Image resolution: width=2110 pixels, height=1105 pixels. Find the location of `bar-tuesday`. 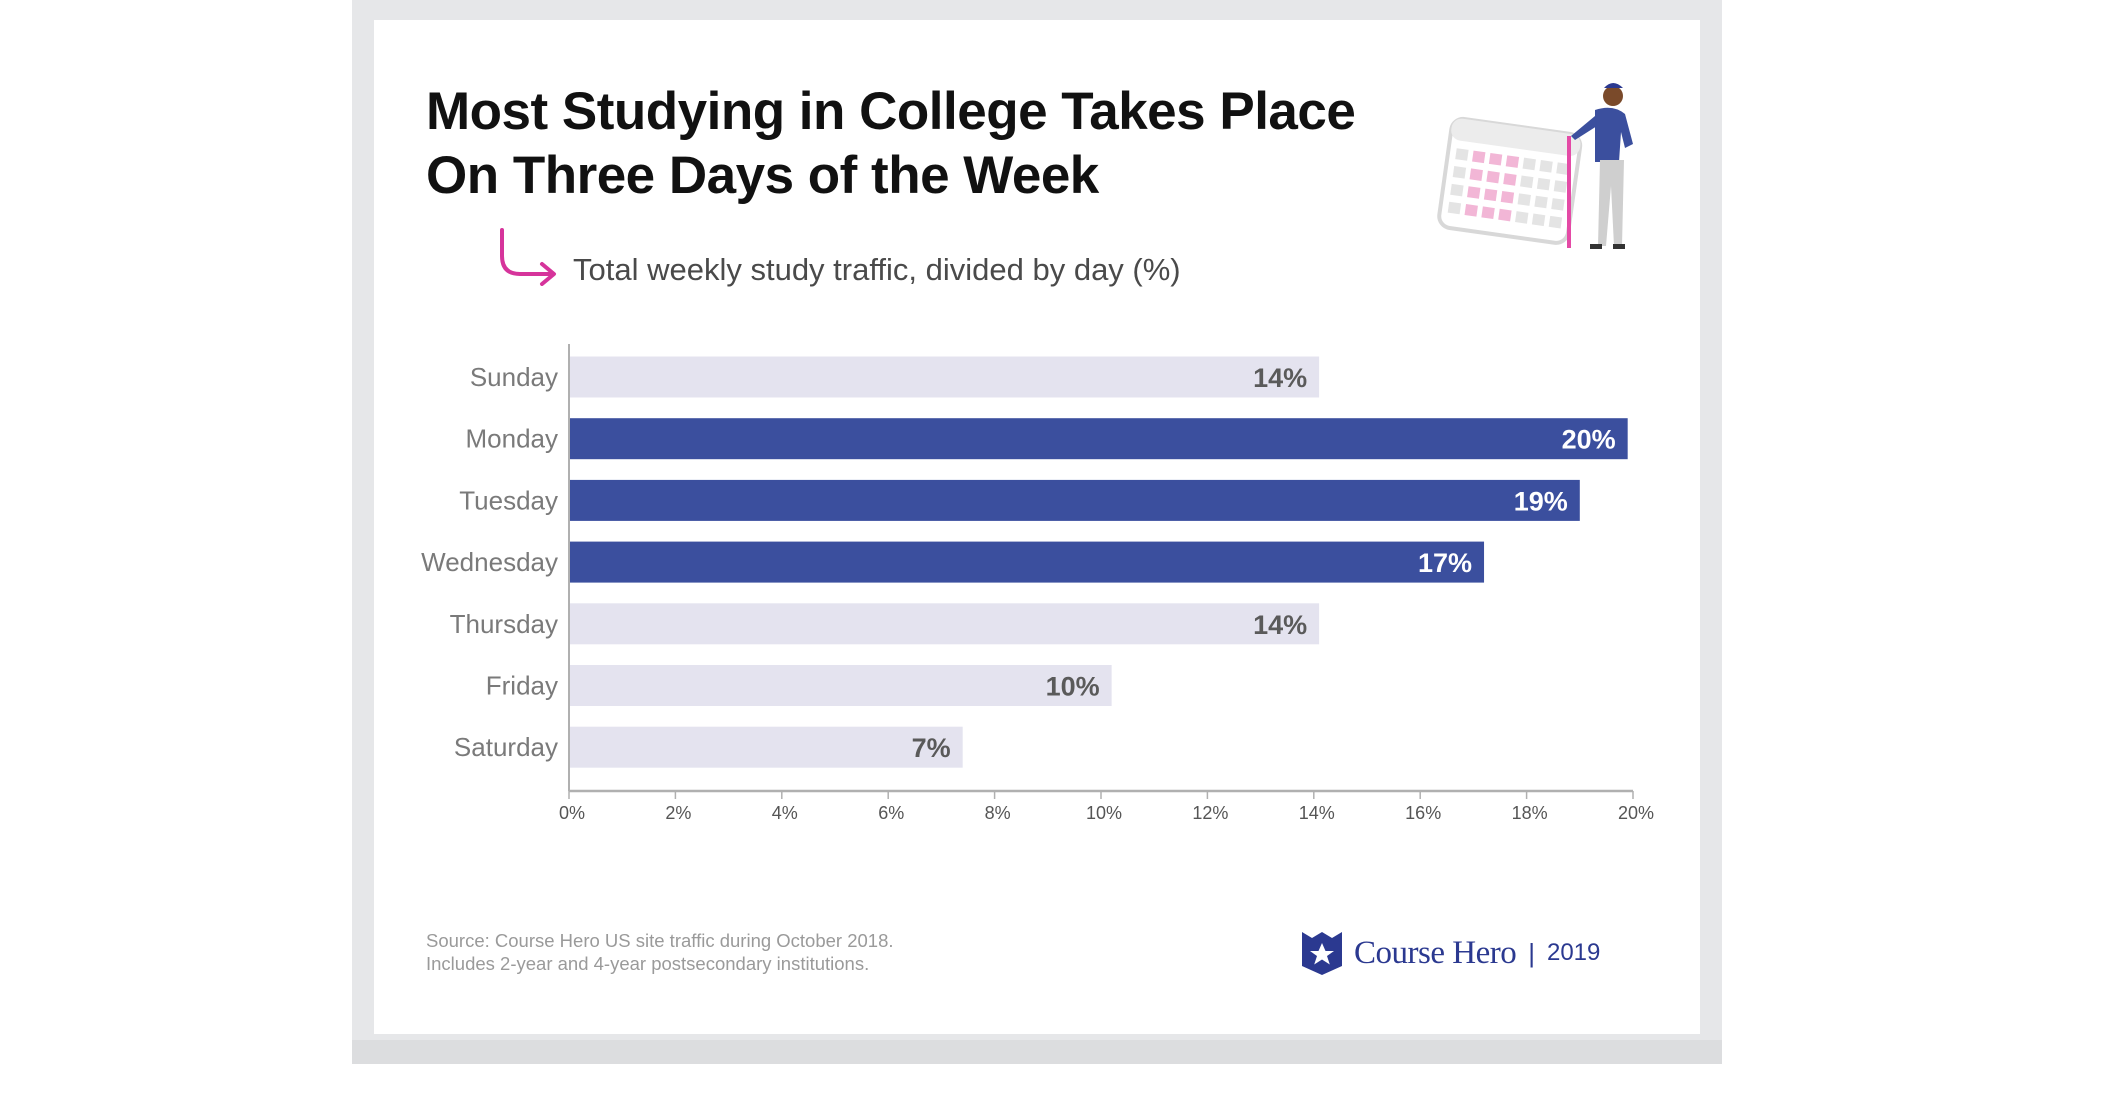

bar-tuesday is located at coordinates (1074, 500).